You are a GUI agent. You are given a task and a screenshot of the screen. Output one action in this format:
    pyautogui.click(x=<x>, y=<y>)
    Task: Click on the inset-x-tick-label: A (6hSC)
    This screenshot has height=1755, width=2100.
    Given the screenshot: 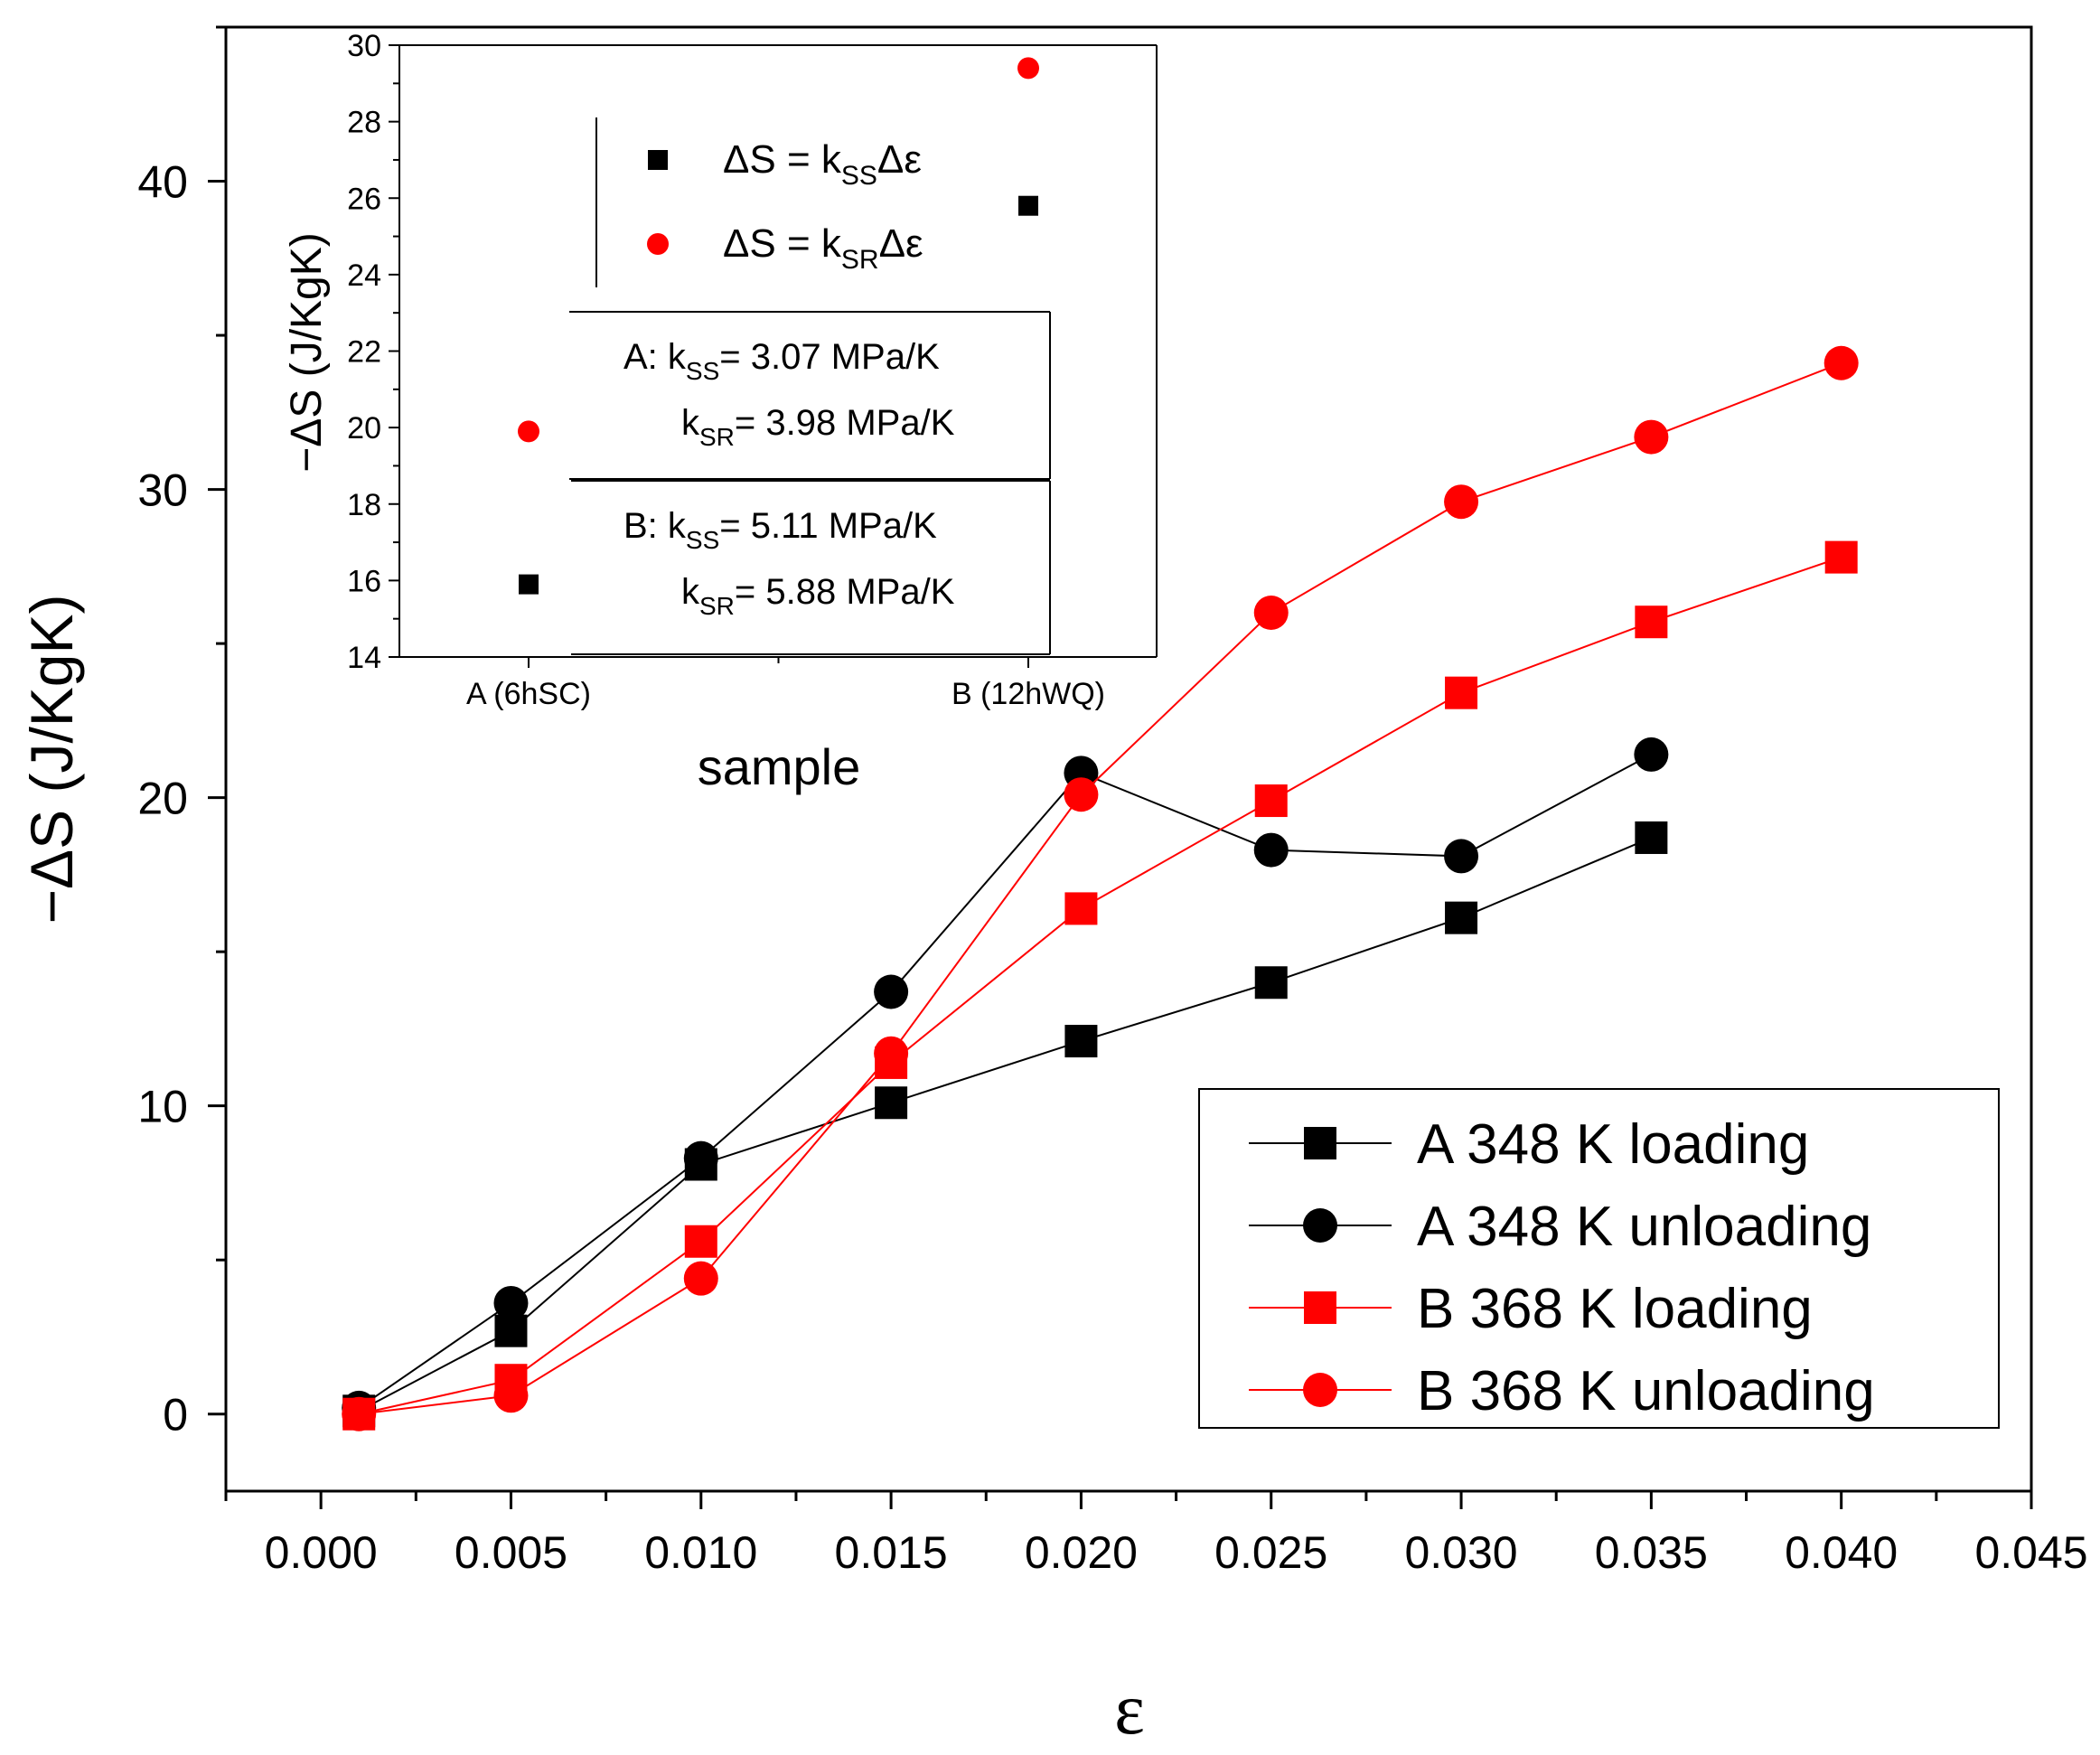 What is the action you would take?
    pyautogui.click(x=528, y=694)
    